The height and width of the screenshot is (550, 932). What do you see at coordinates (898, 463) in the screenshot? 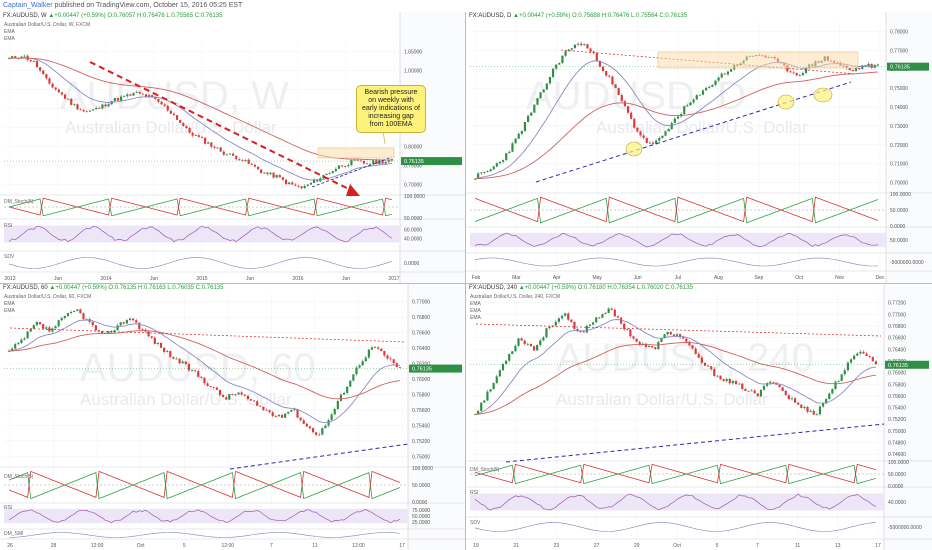
I see `osc-tick-label: 100.0000` at bounding box center [898, 463].